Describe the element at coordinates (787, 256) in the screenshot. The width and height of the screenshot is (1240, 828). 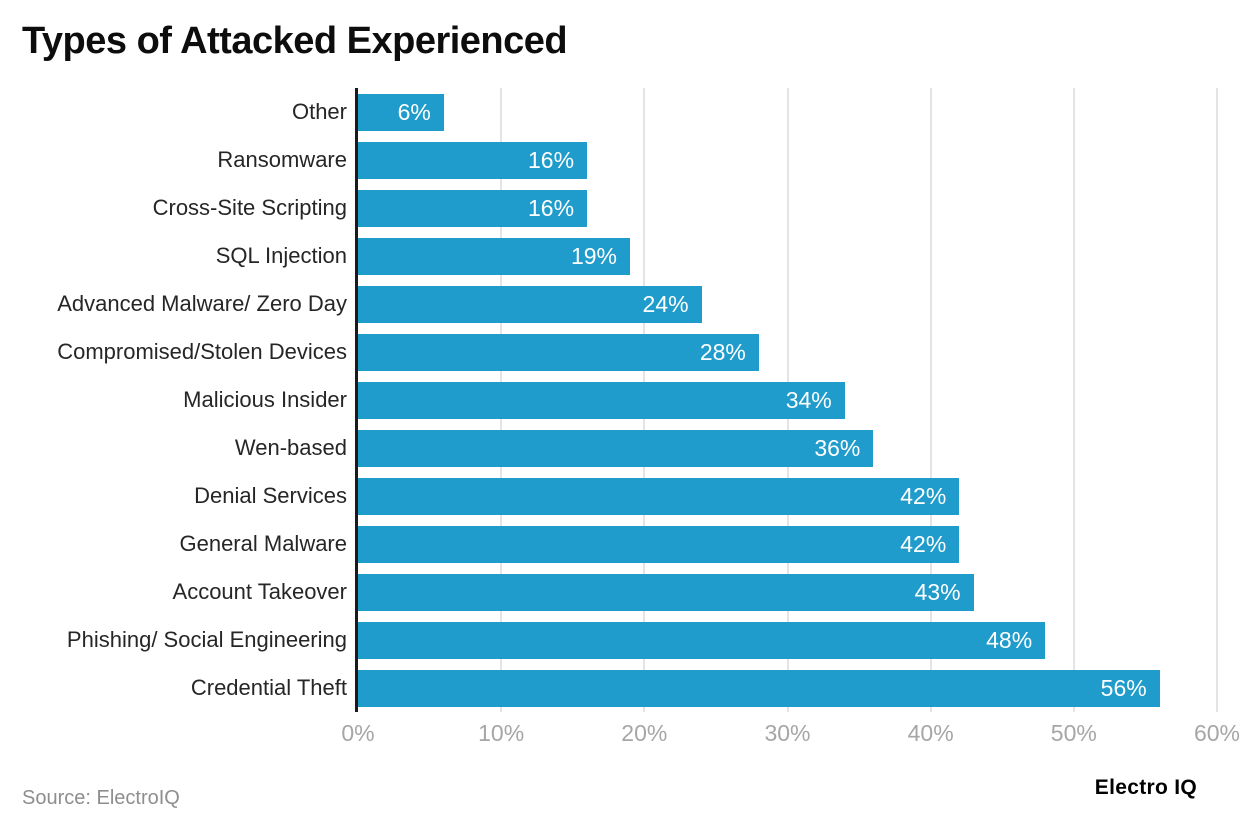
I see `bar-track: 19%` at that location.